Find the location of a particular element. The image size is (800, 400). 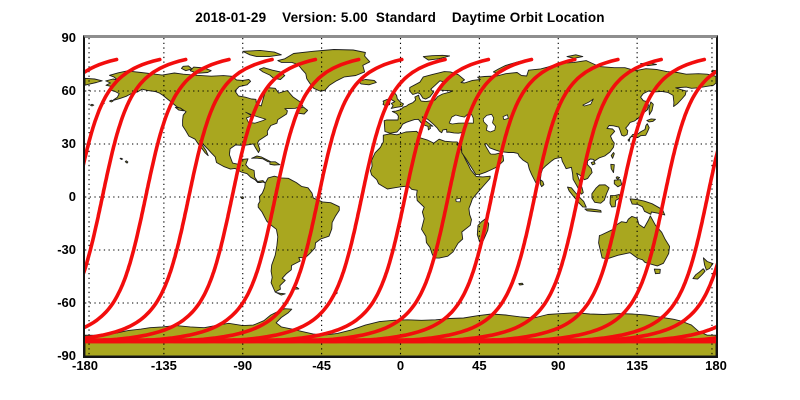

y-tick-label: -60 is located at coordinates (66, 302).